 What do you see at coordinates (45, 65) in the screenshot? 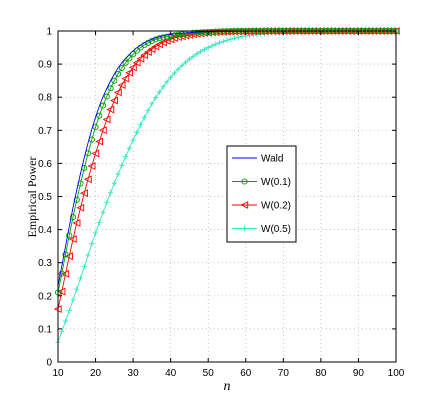
I see `y-tick-label: 0.9` at bounding box center [45, 65].